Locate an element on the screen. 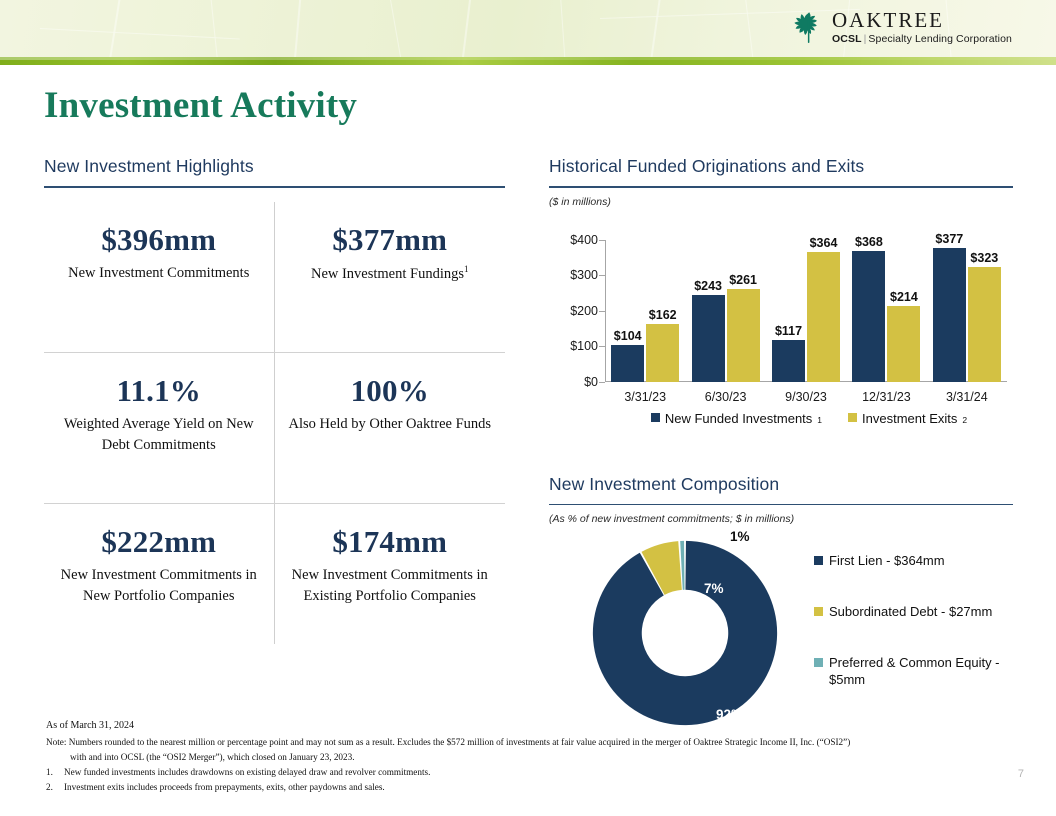  metric-card-oaktree-funds: 100% Also Held by Other Oaktree Funds is located at coordinates (390, 428).